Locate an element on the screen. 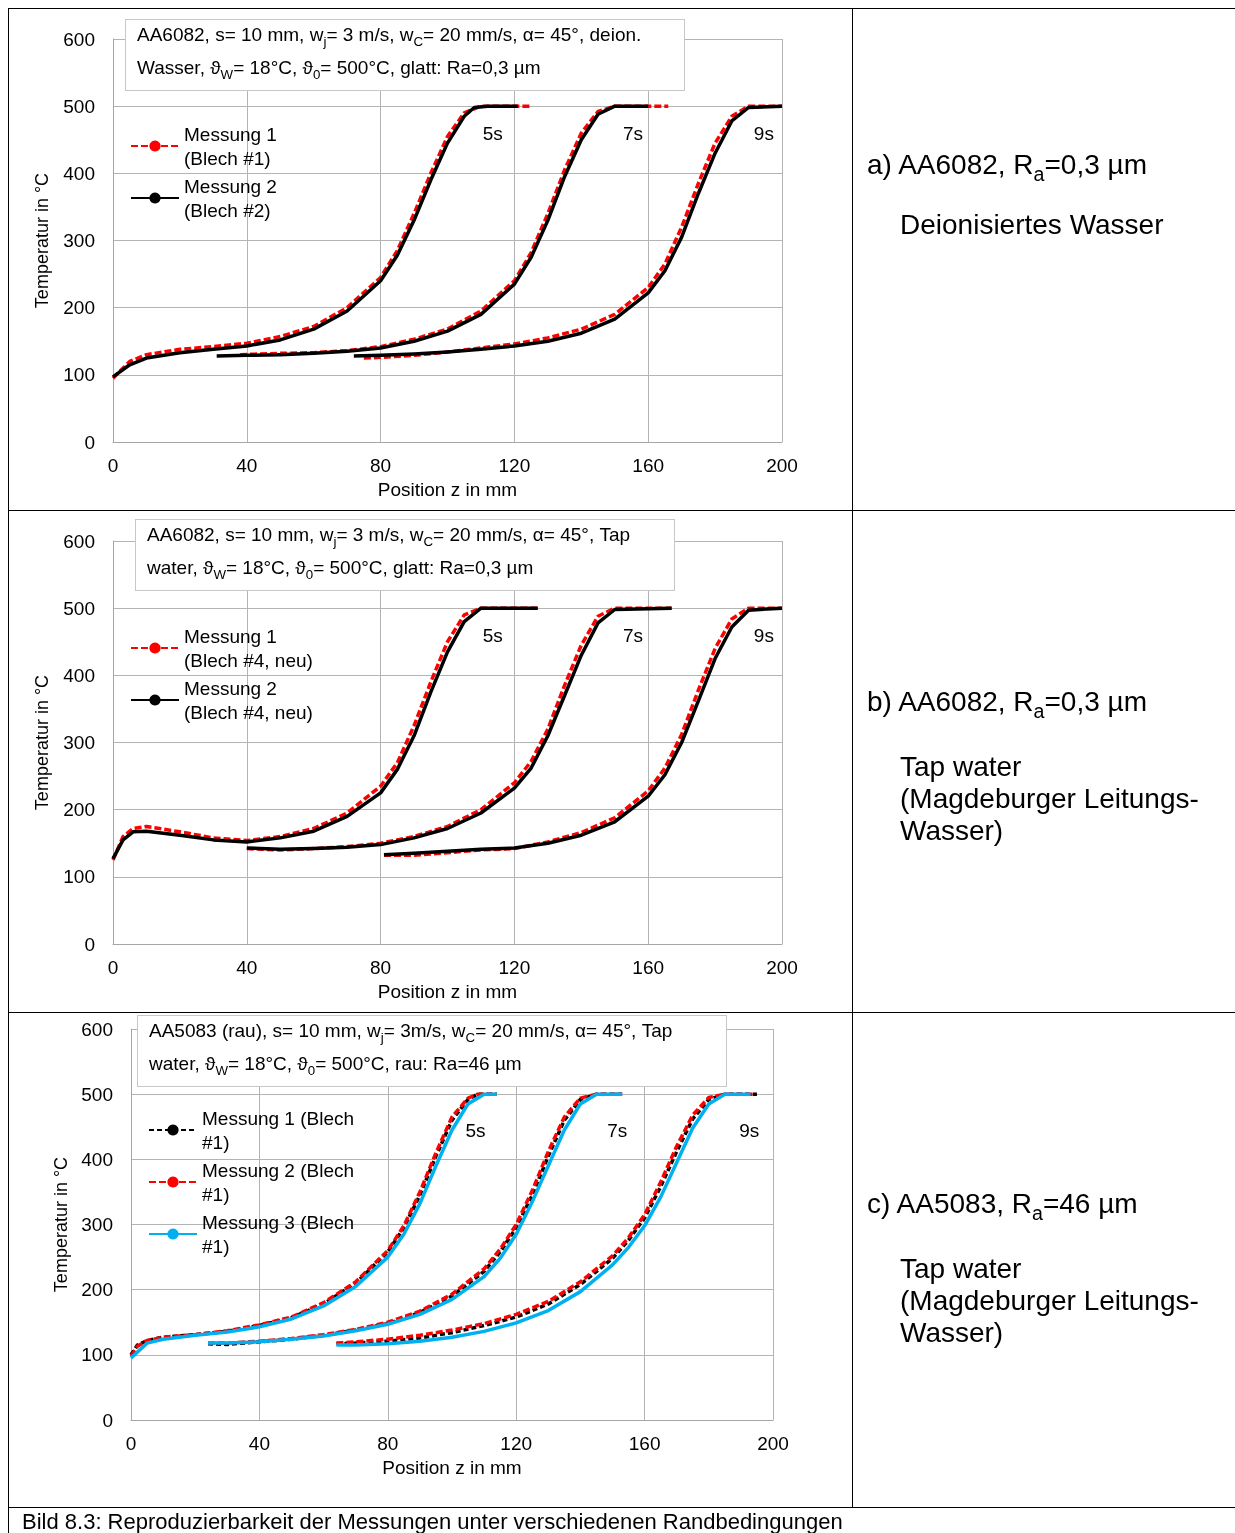  text: c) AA5083, R$_{a}$=46 µm is located at coordinates (1002, 1206).